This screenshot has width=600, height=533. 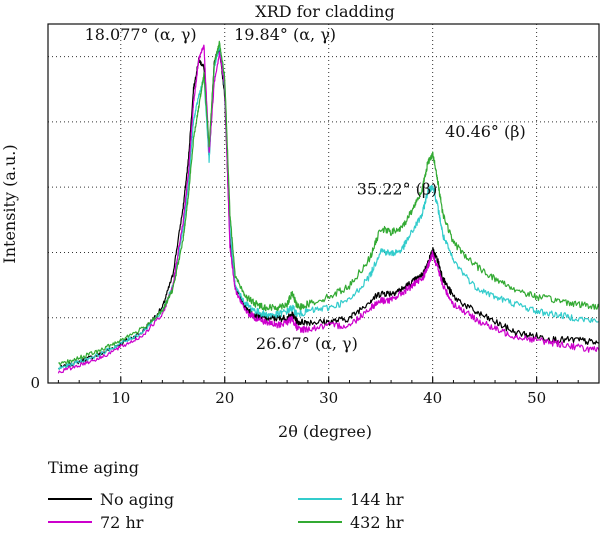 What do you see at coordinates (307, 343) in the screenshot?
I see `peak-label: 26.67° (α, γ)` at bounding box center [307, 343].